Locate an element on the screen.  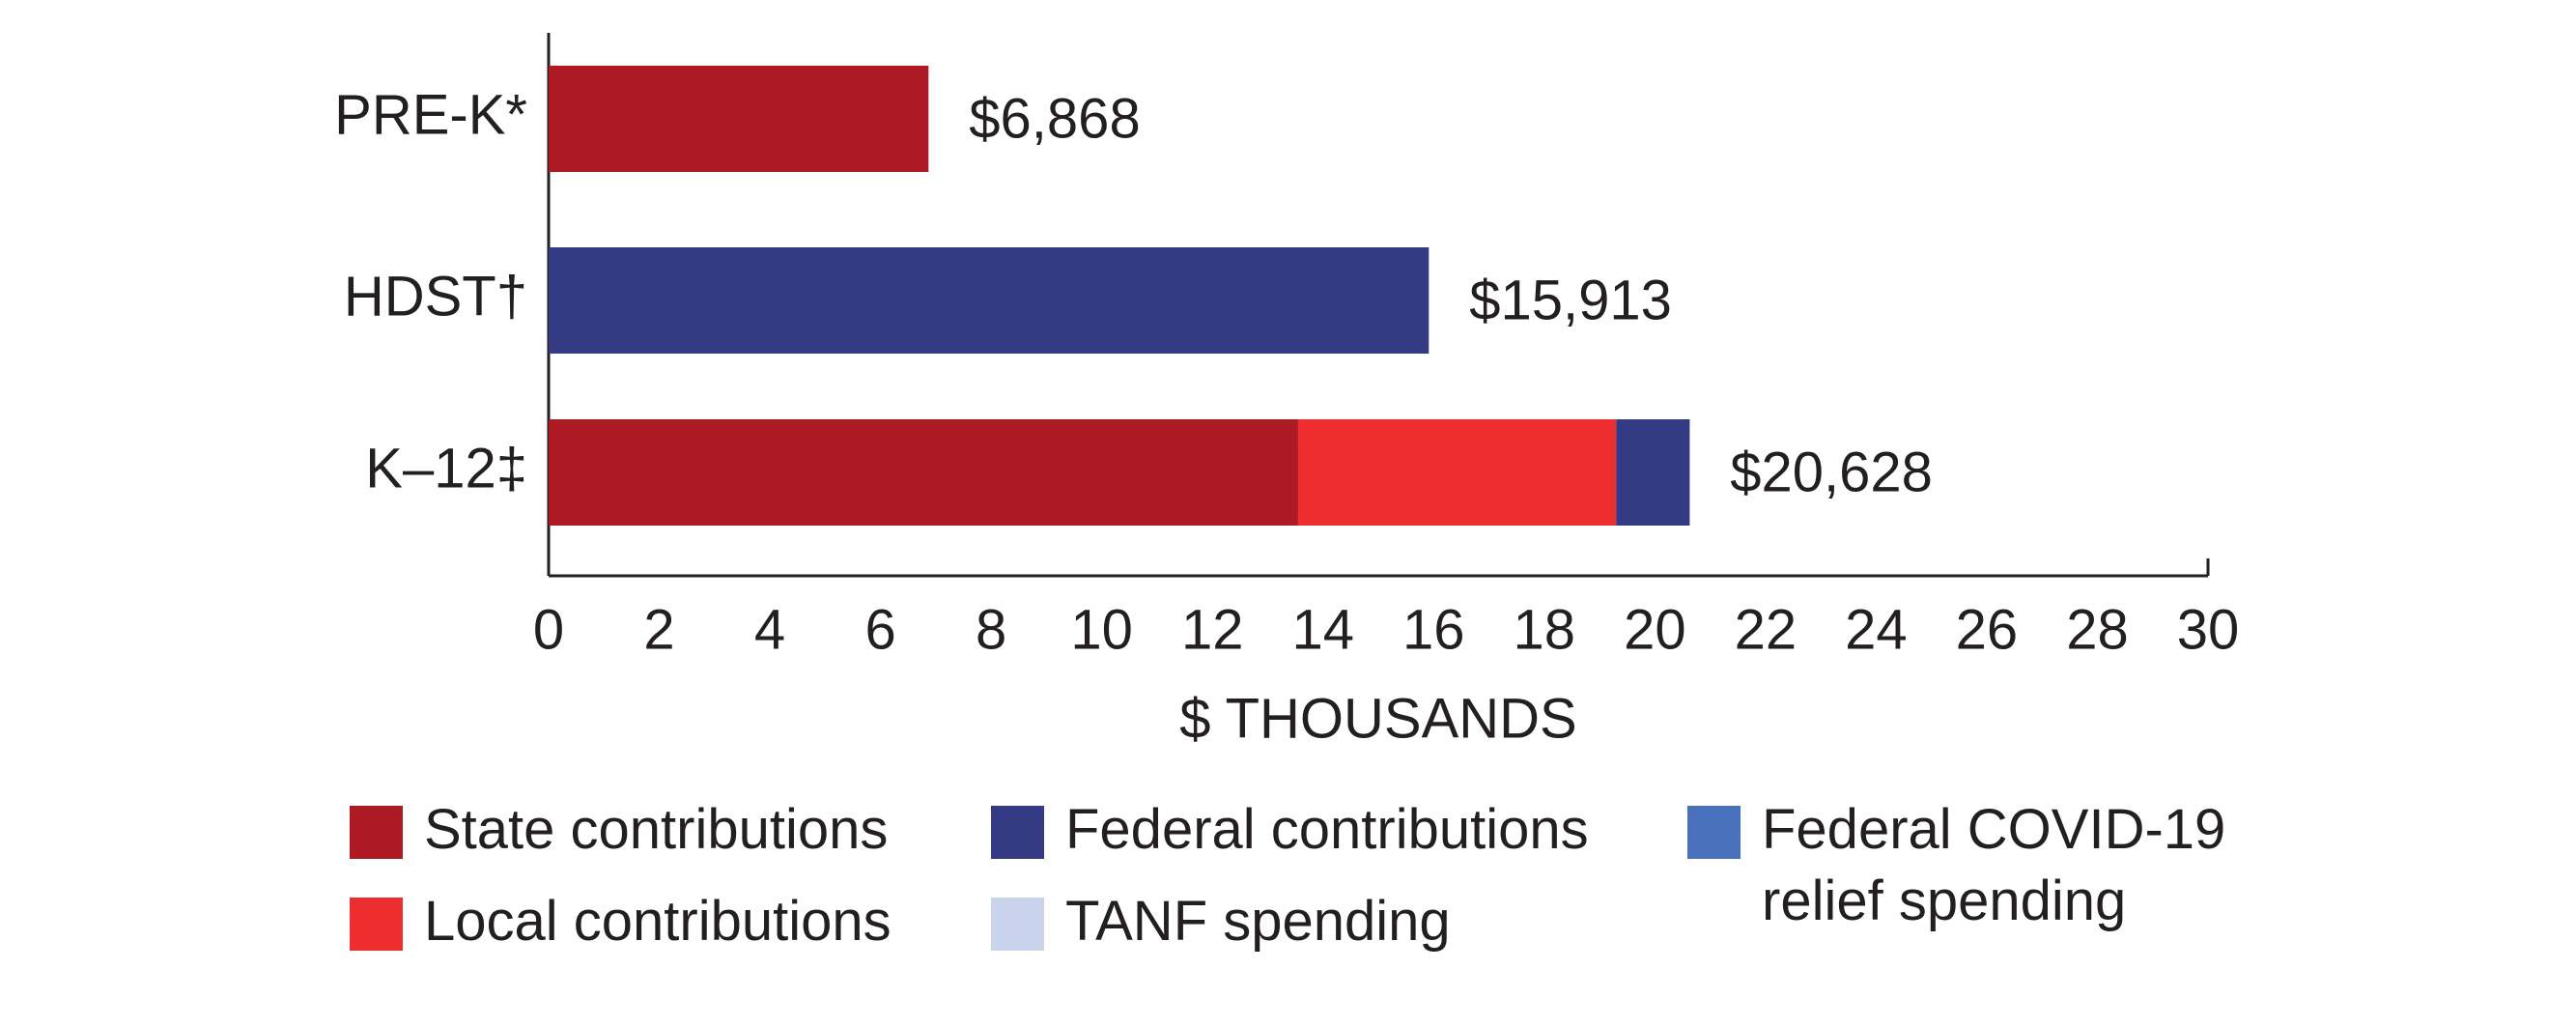
x-tick-label: 4 is located at coordinates (769, 629).